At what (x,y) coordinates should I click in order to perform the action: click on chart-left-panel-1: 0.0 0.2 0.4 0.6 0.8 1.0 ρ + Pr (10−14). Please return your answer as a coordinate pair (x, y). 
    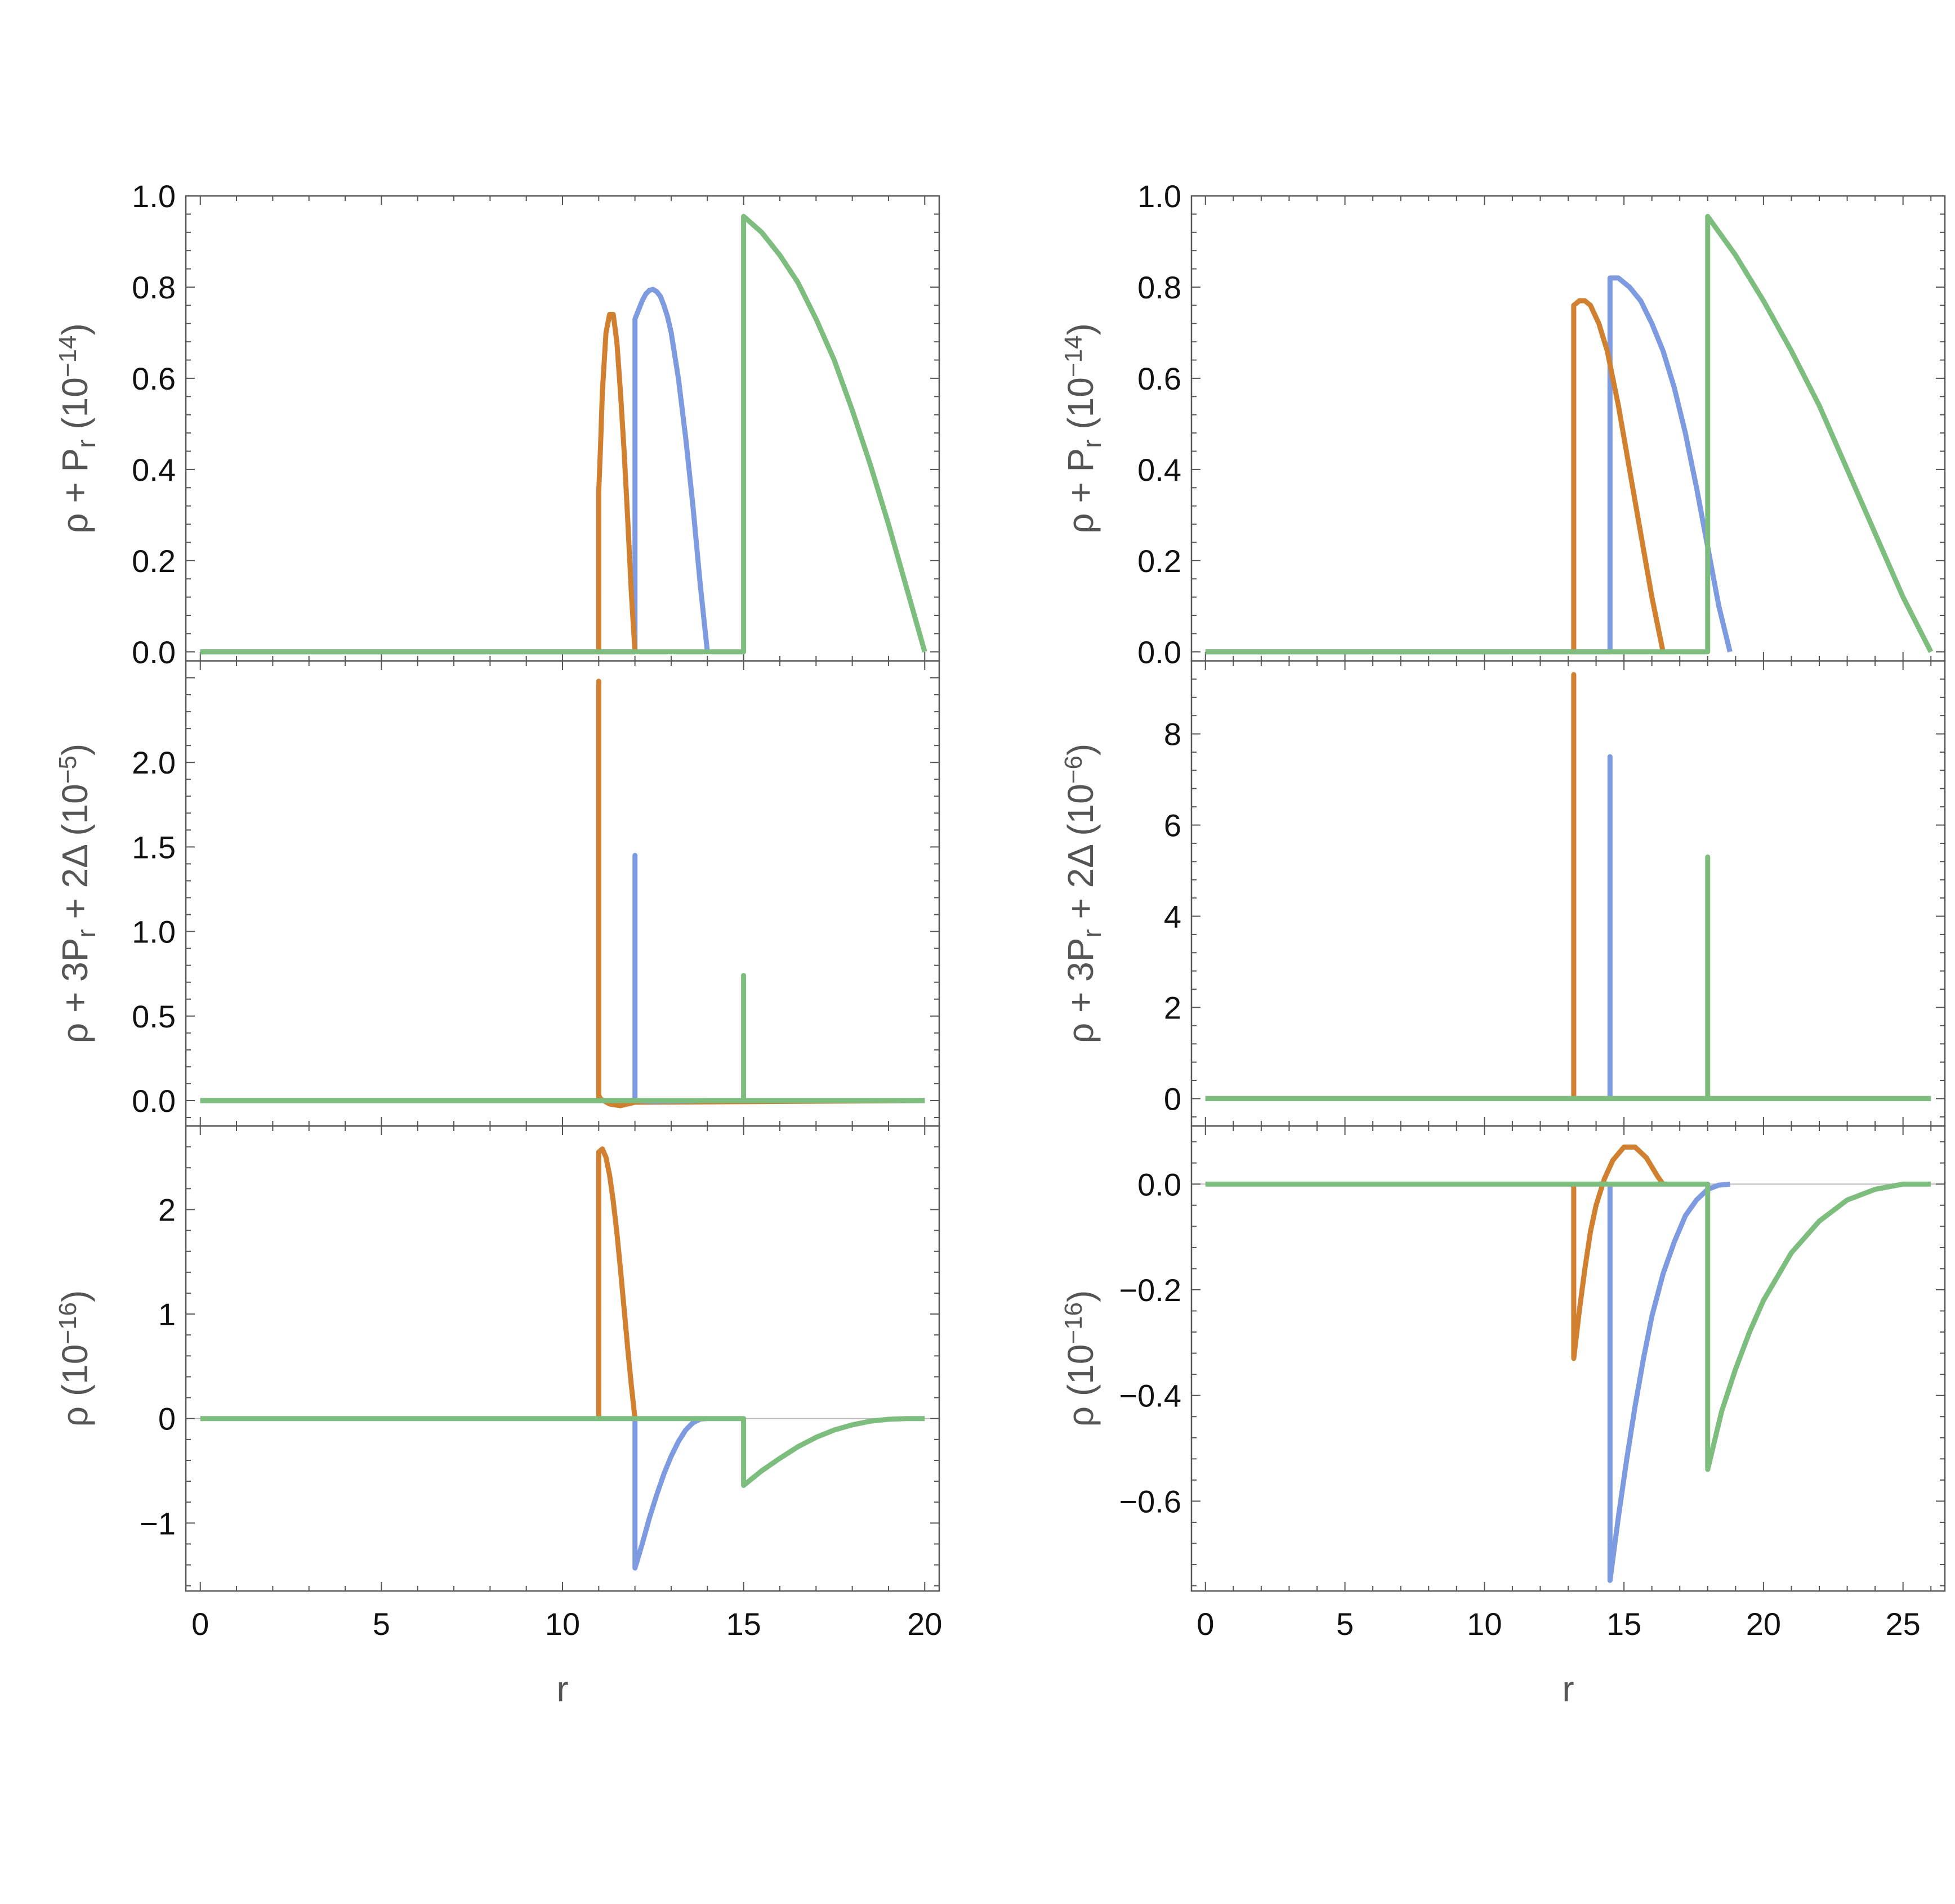
    Looking at the image, I should click on (497, 424).